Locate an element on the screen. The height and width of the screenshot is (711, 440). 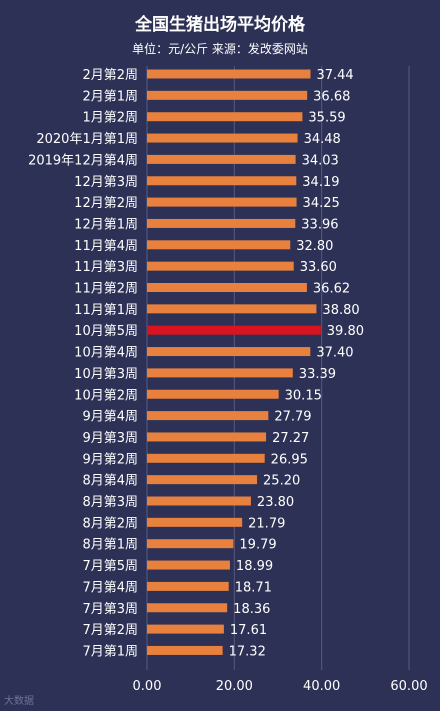
value-label: 18.99 is located at coordinates (254, 566).